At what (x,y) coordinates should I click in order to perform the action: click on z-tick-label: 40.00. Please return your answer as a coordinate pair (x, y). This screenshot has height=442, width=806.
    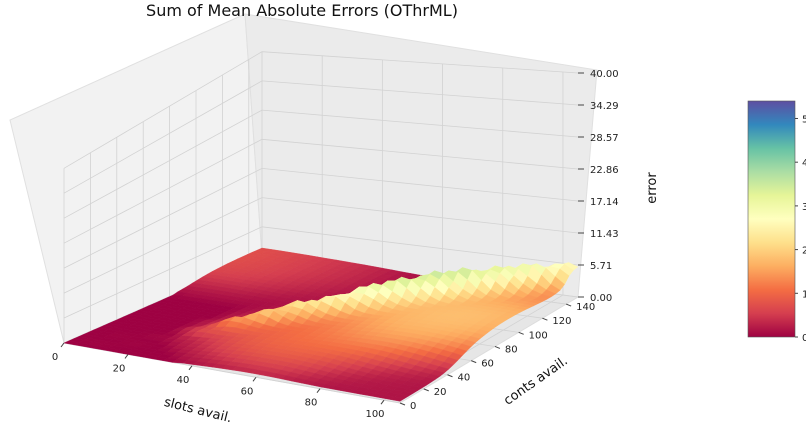
    Looking at the image, I should click on (604, 74).